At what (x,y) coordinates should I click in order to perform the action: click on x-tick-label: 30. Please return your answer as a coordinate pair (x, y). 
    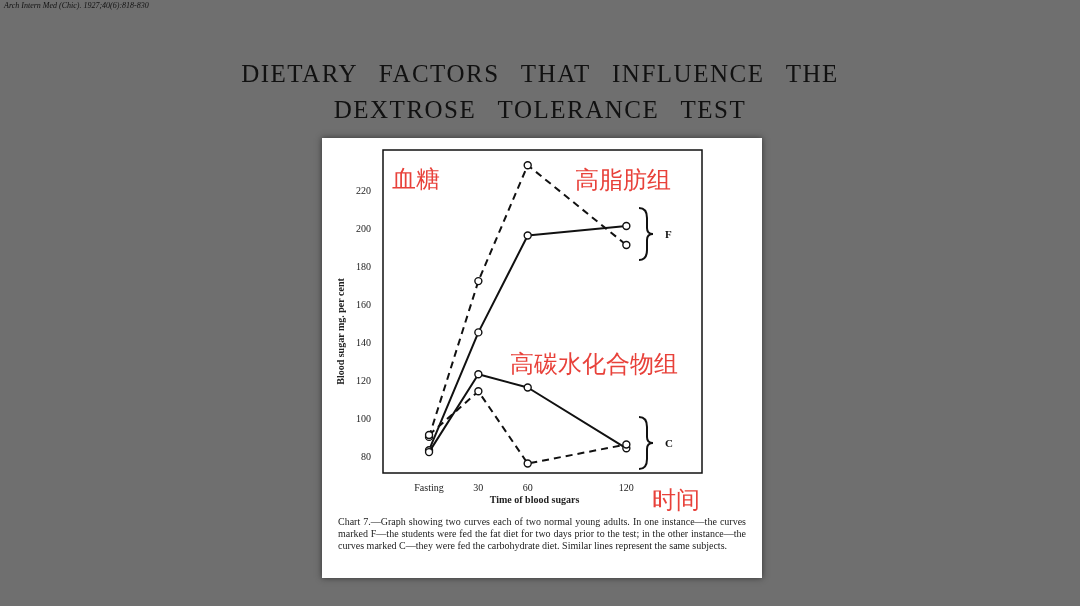
    Looking at the image, I should click on (478, 487).